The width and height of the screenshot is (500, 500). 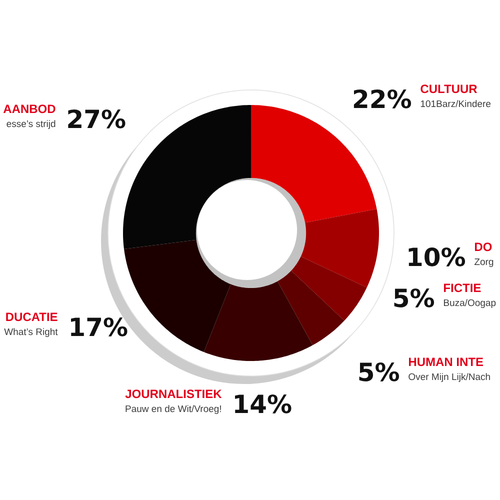 What do you see at coordinates (99, 326) in the screenshot?
I see `data-label: 17%` at bounding box center [99, 326].